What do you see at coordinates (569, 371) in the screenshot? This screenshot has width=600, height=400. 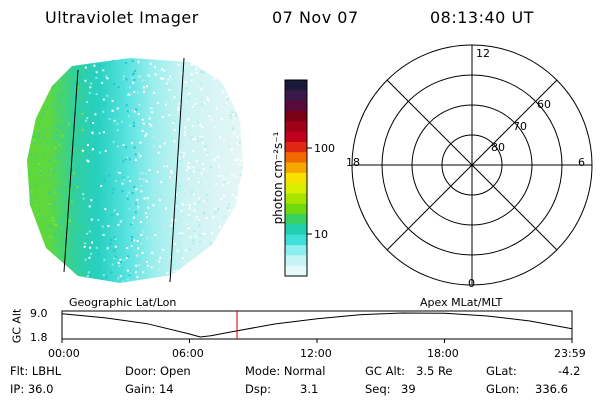 I see `glat-value: -4.2` at bounding box center [569, 371].